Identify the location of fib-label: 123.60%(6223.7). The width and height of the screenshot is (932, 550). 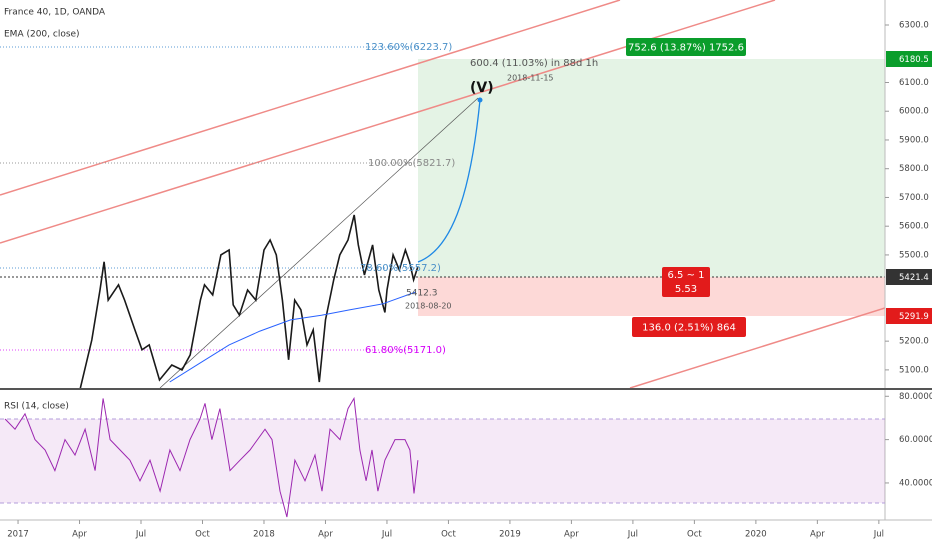
(408, 47).